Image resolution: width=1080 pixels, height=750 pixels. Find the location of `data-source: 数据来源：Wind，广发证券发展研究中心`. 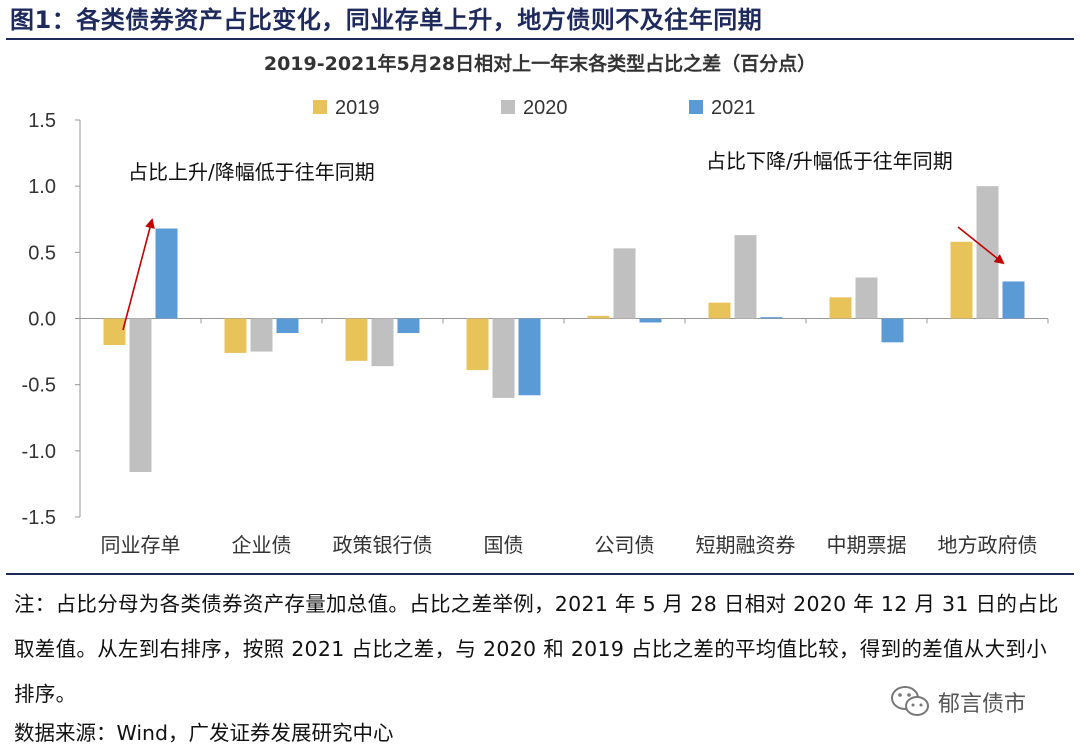

data-source: 数据来源：Wind，广发证券发展研究中心 is located at coordinates (204, 733).